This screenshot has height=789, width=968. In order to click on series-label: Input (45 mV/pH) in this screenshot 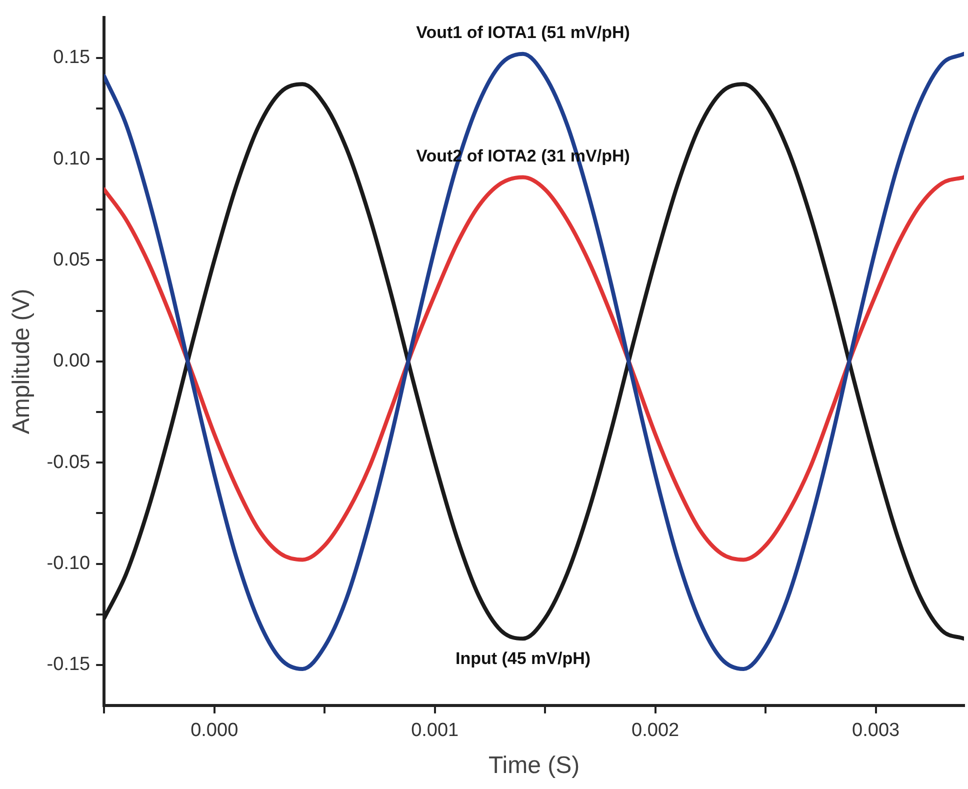, I will do `click(523, 658)`.